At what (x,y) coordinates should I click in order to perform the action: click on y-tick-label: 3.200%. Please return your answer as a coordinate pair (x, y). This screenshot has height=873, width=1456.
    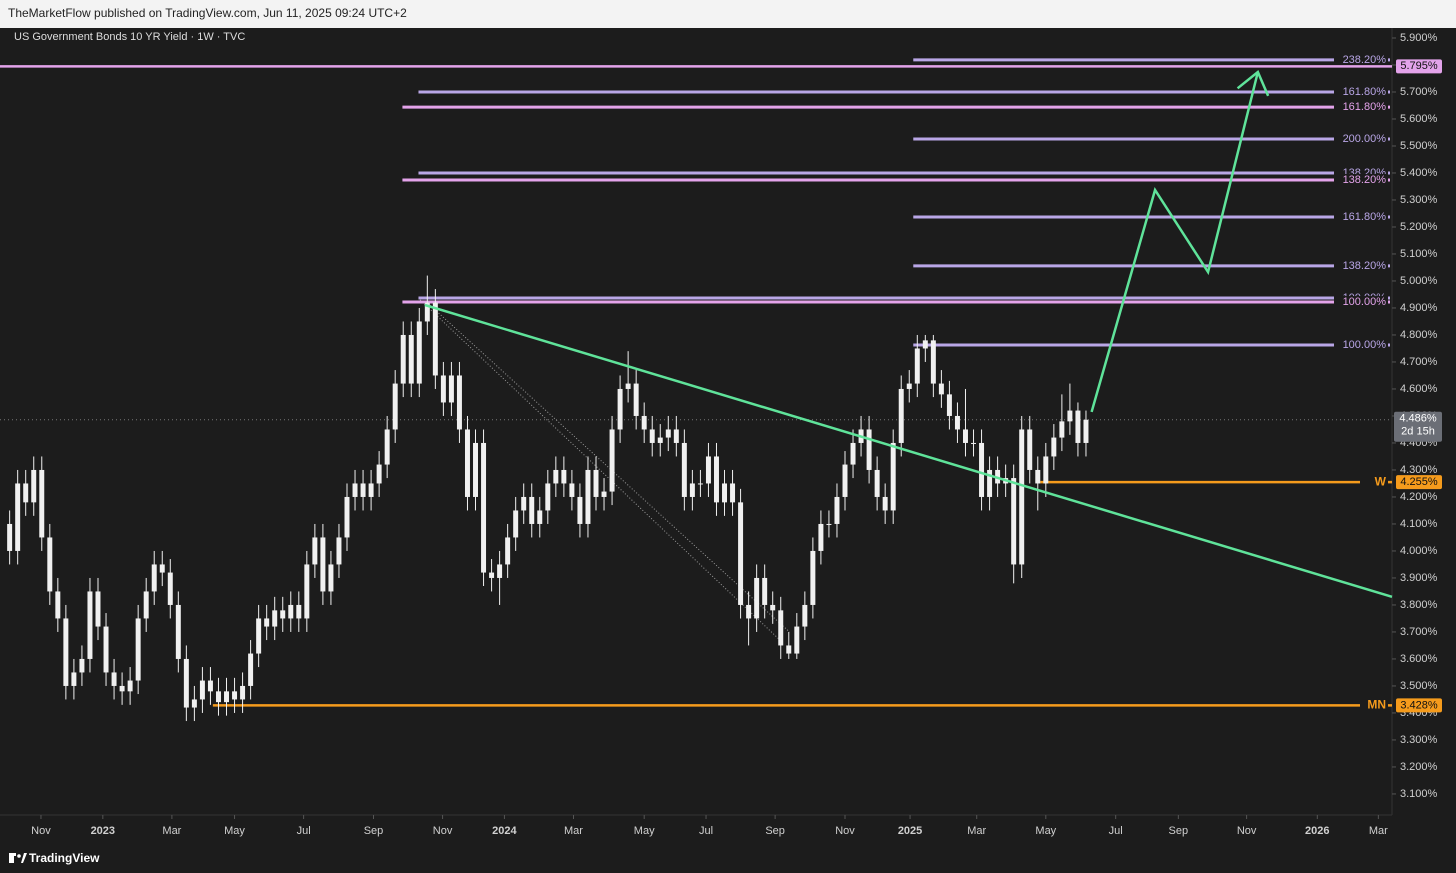
    Looking at the image, I should click on (1419, 767).